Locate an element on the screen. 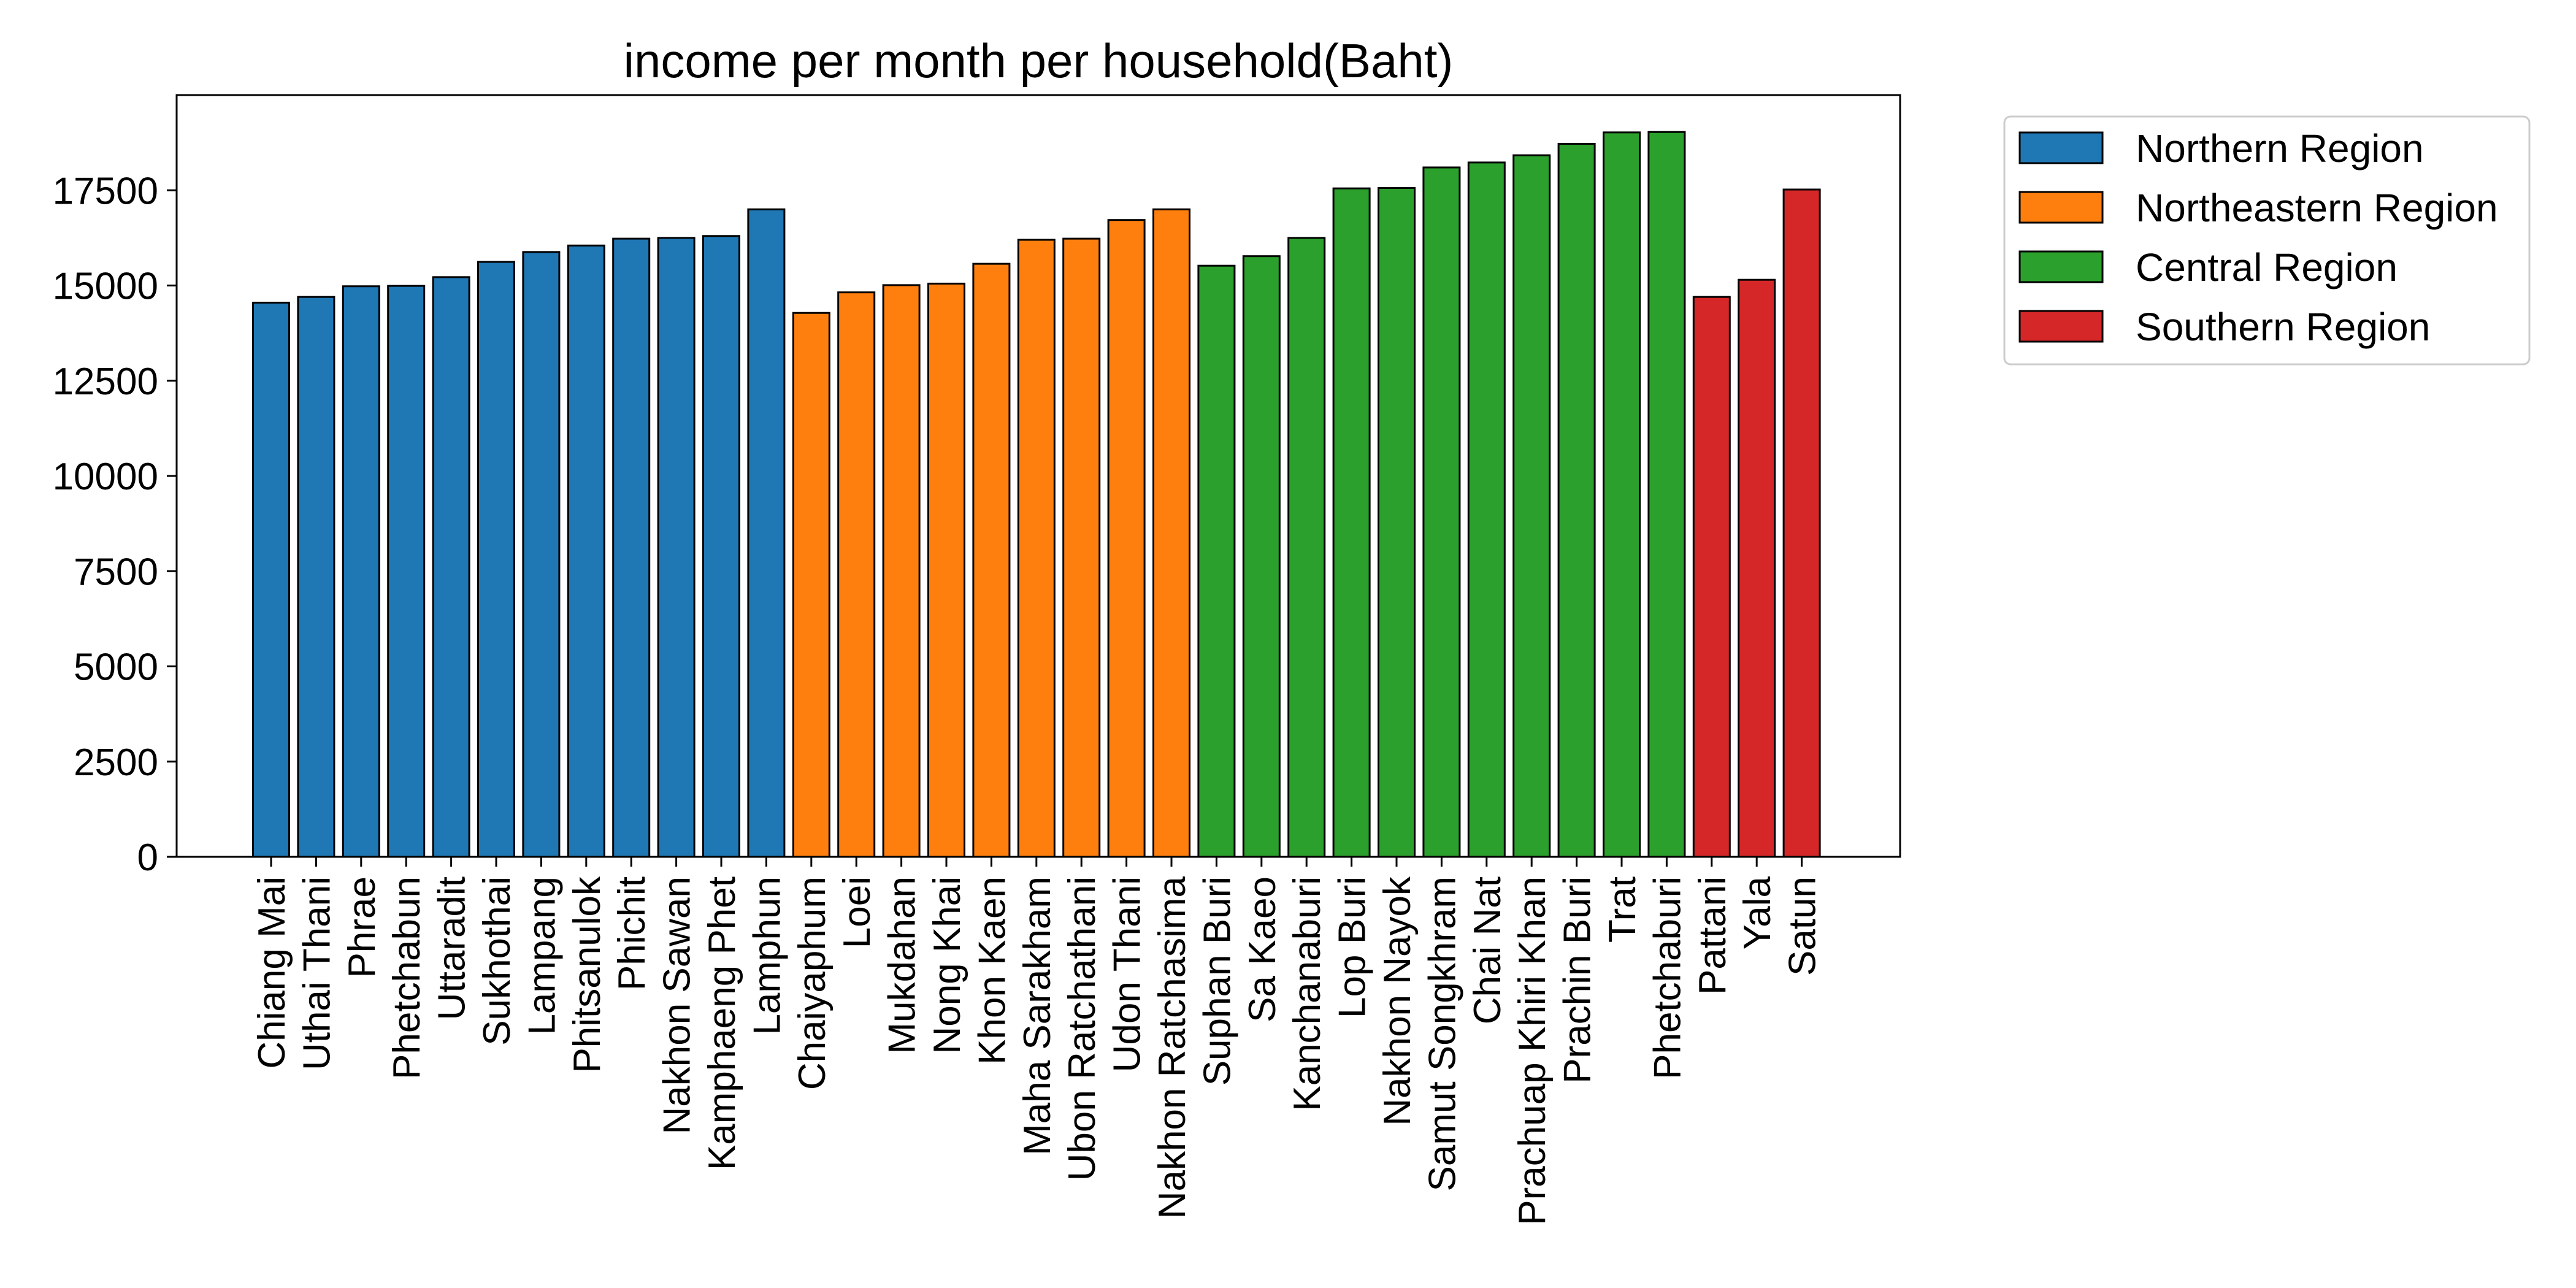  x-tick-label: Mukdahan is located at coordinates (902, 965).